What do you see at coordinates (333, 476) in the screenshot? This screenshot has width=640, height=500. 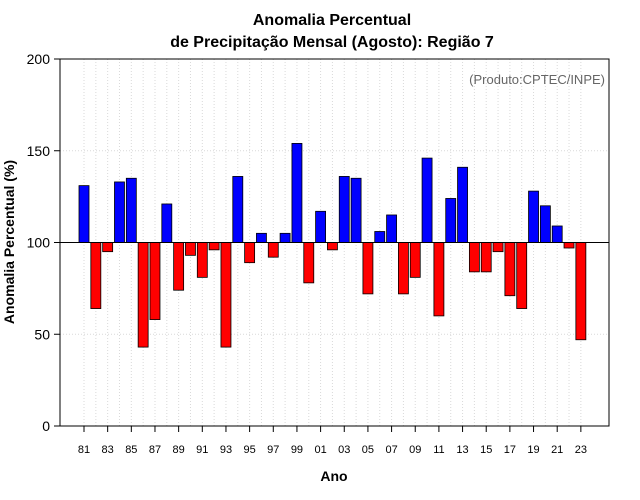 I see `x-axis-label: Ano` at bounding box center [333, 476].